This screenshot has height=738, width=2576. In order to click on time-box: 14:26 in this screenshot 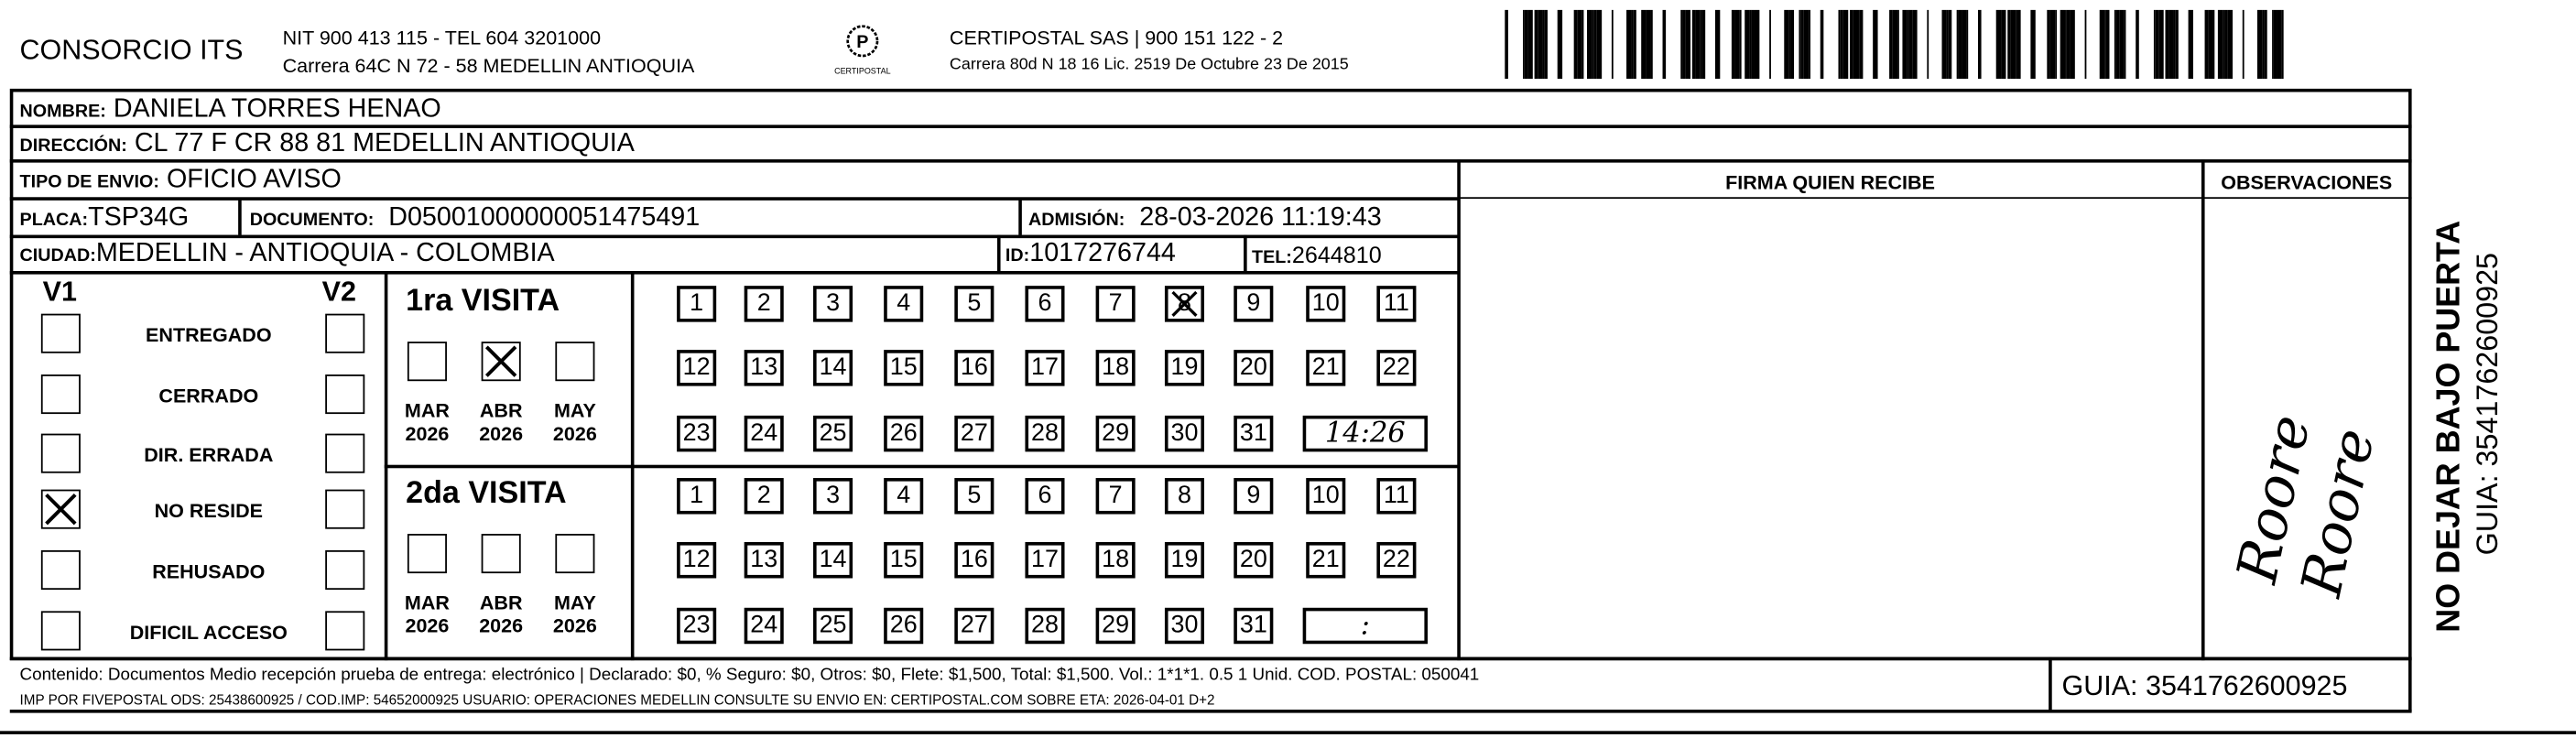, I will do `click(1365, 434)`.